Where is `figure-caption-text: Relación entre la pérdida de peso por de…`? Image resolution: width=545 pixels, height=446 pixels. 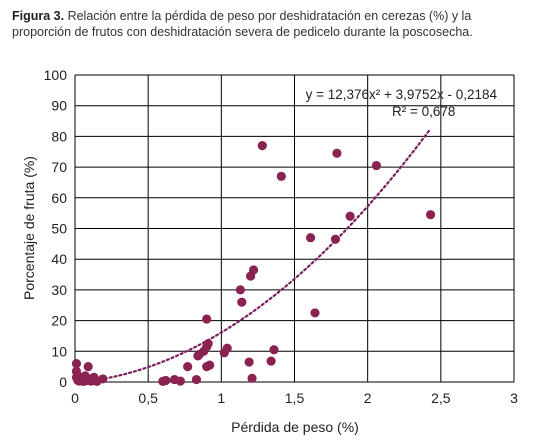 figure-caption-text: Relación entre la pérdida de peso por de… is located at coordinates (242, 24).